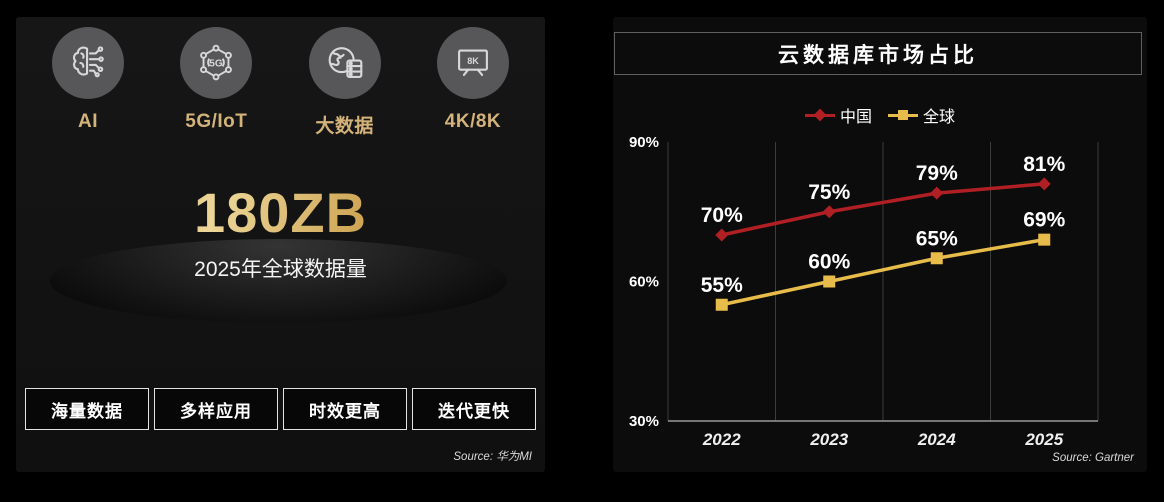 This screenshot has width=1164, height=502. What do you see at coordinates (280, 212) in the screenshot?
I see `data-volume-headline: 180ZB` at bounding box center [280, 212].